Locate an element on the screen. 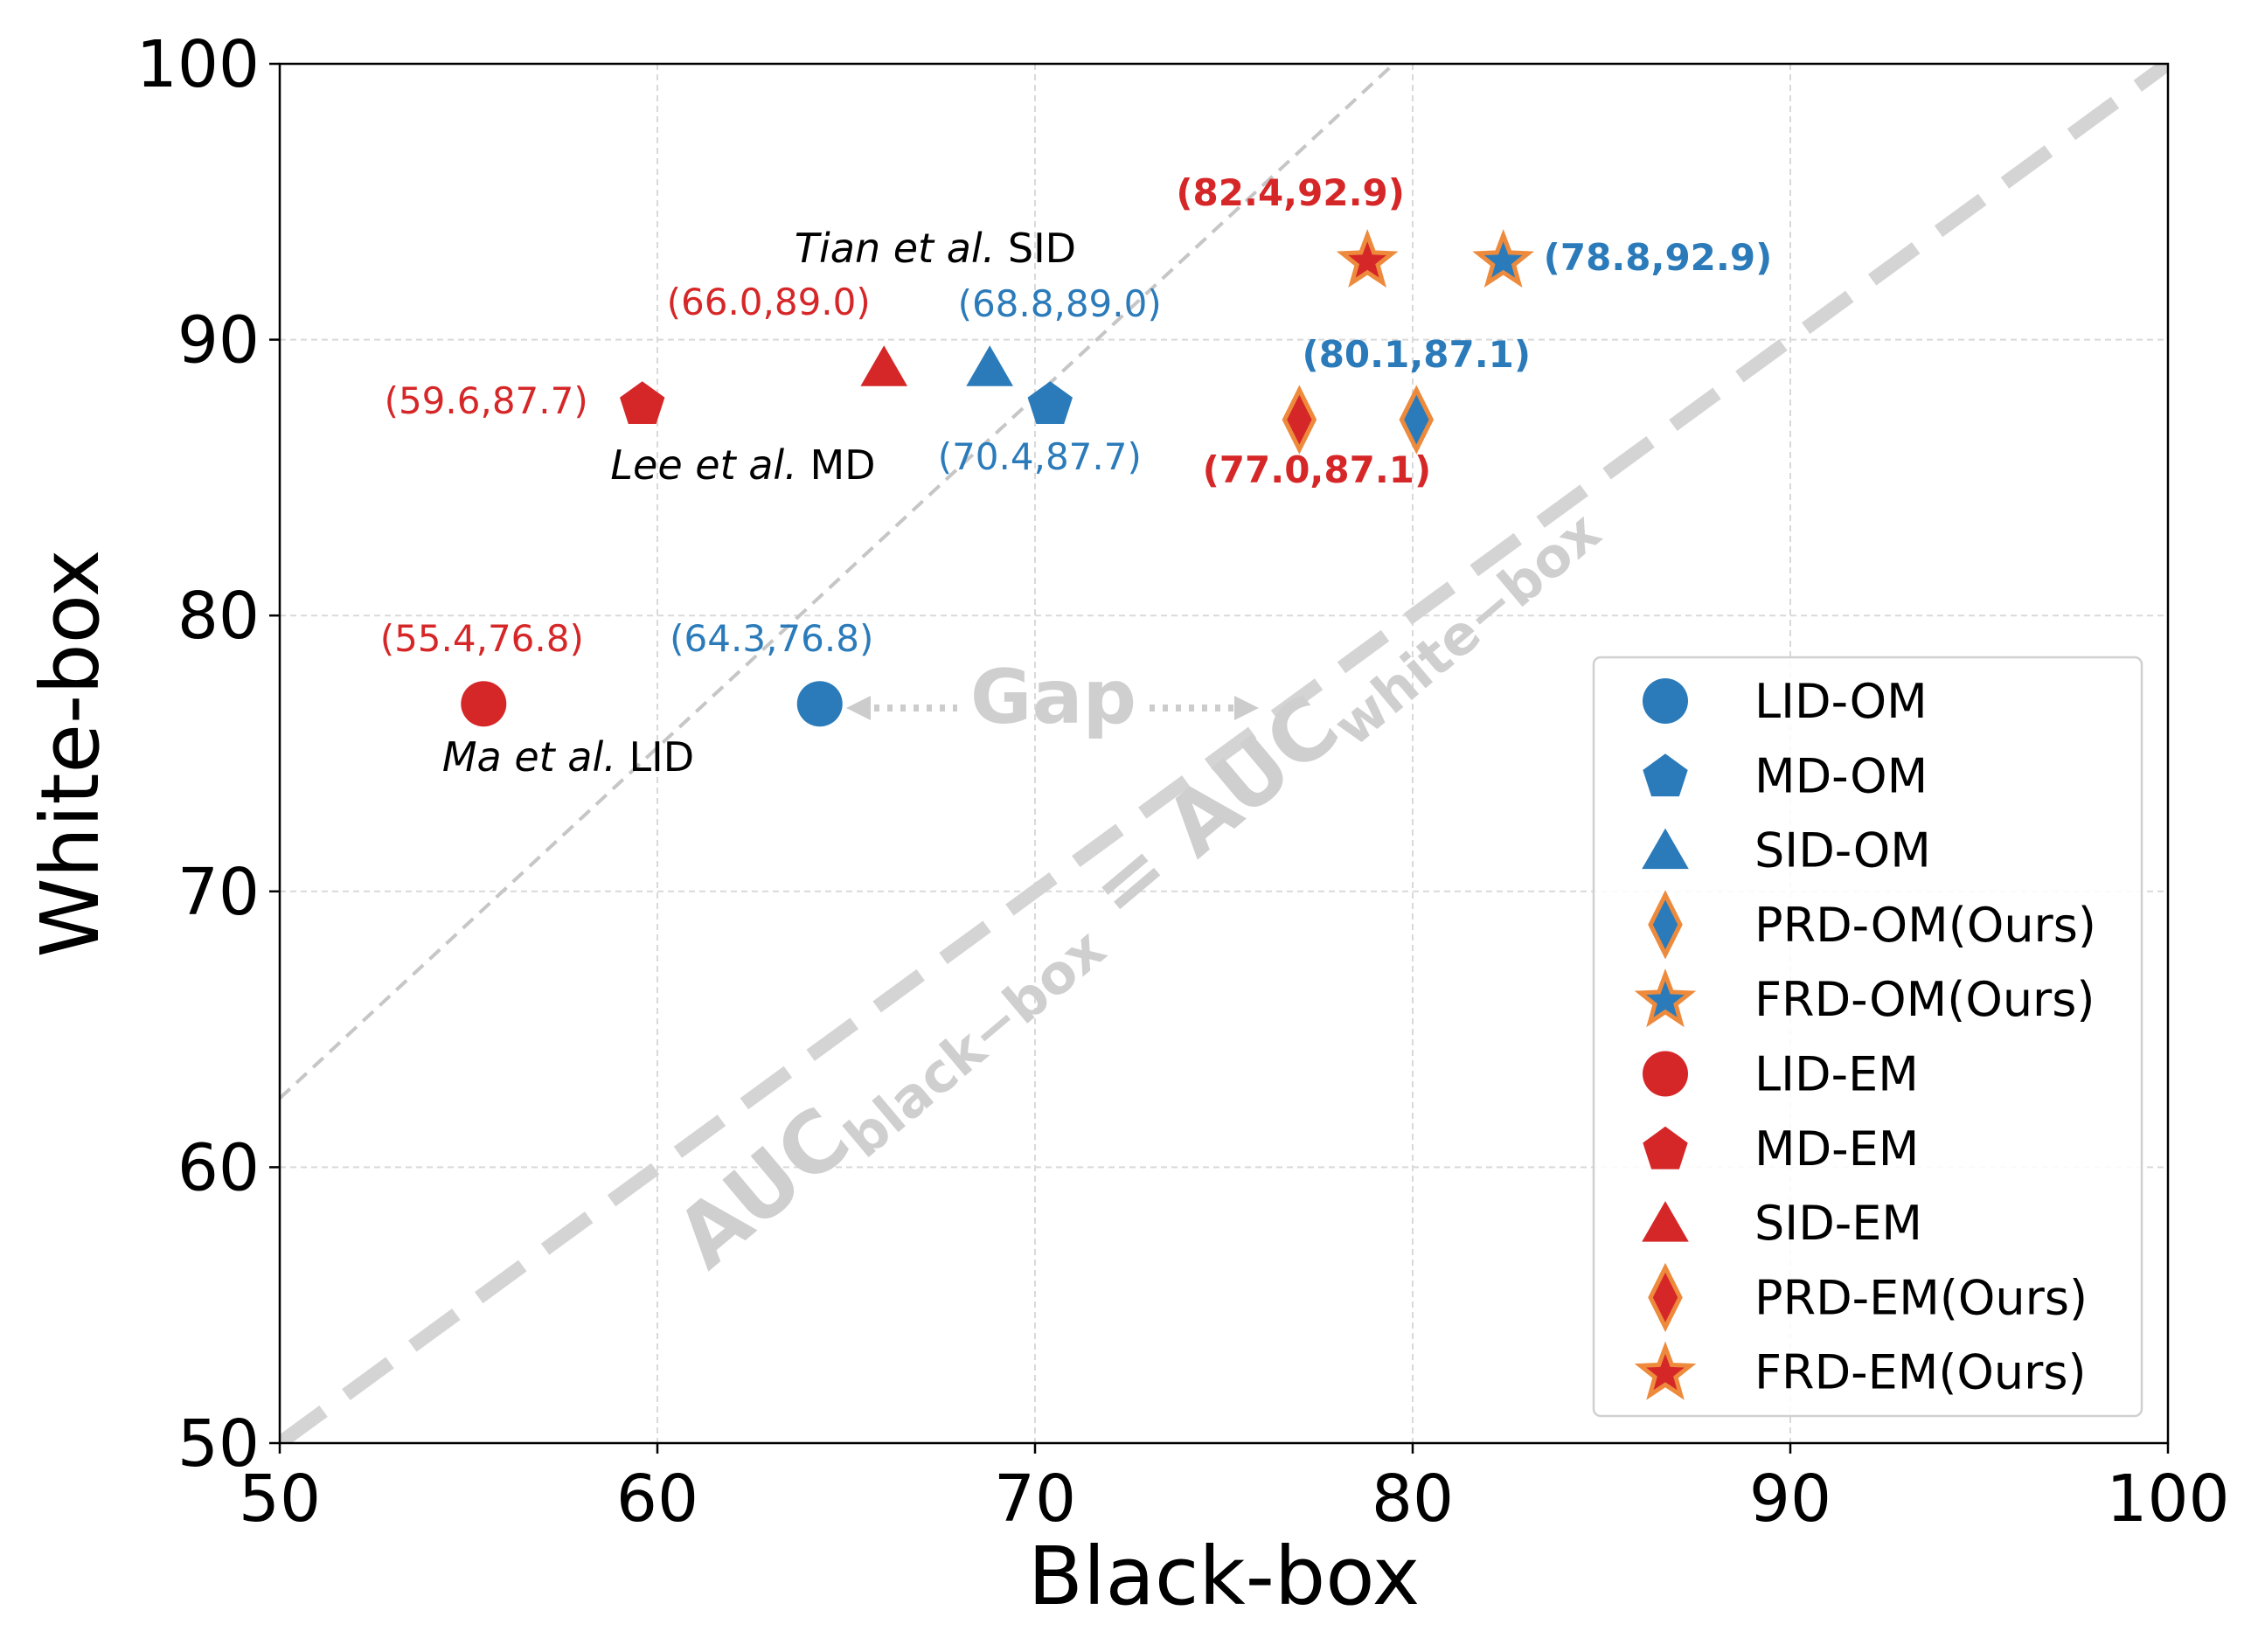 The image size is (2258, 1652). y-tick-label-90: 90 is located at coordinates (218, 340).